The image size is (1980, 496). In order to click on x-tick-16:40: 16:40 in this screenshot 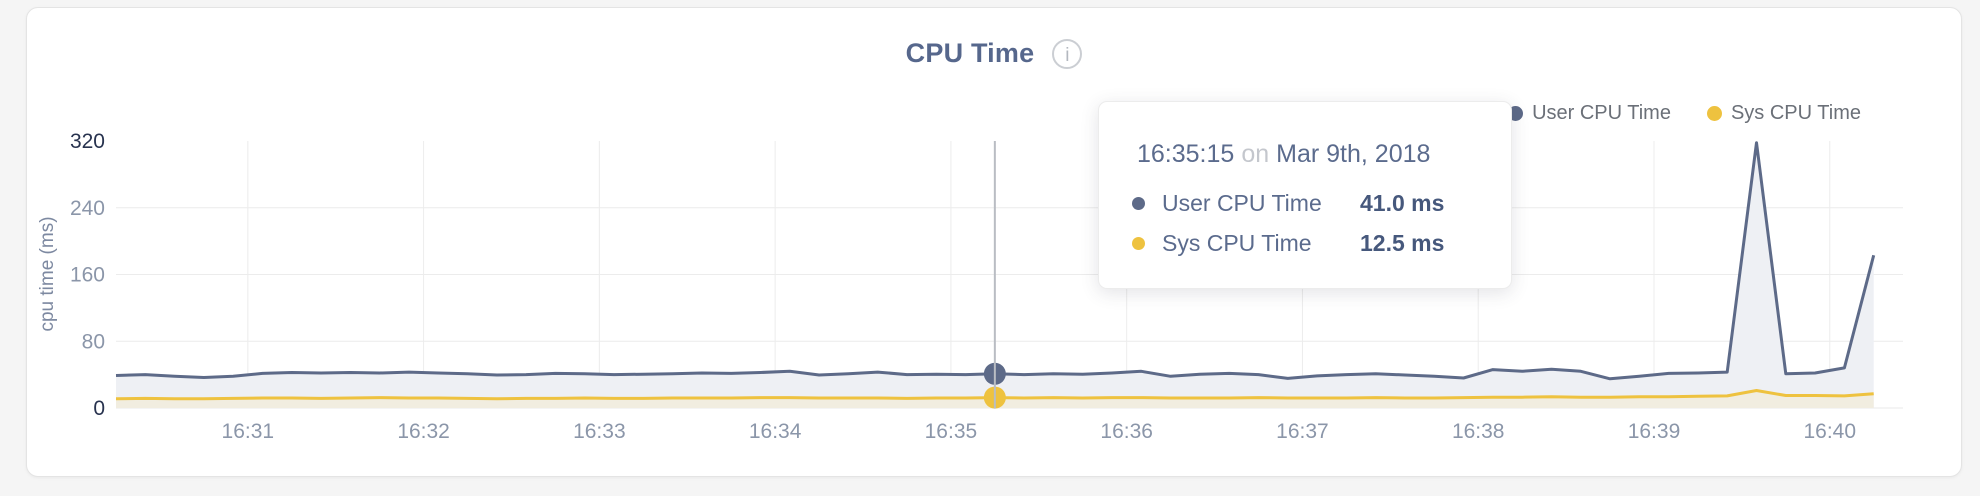, I will do `click(1829, 431)`.